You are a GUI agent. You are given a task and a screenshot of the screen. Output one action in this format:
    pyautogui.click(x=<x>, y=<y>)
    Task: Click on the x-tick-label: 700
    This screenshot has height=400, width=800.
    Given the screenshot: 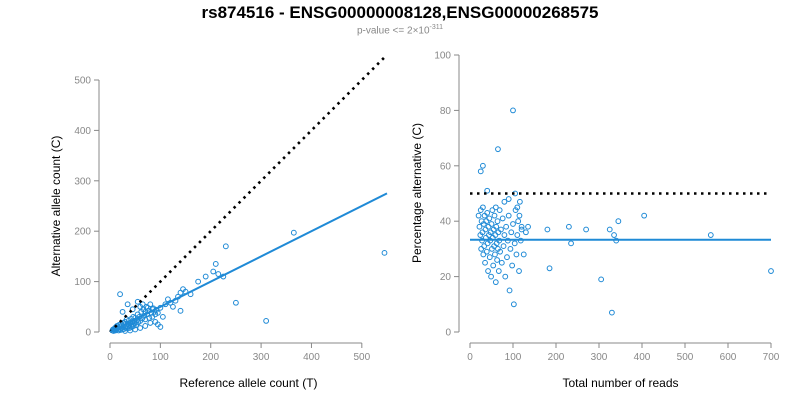 What is the action you would take?
    pyautogui.click(x=771, y=357)
    